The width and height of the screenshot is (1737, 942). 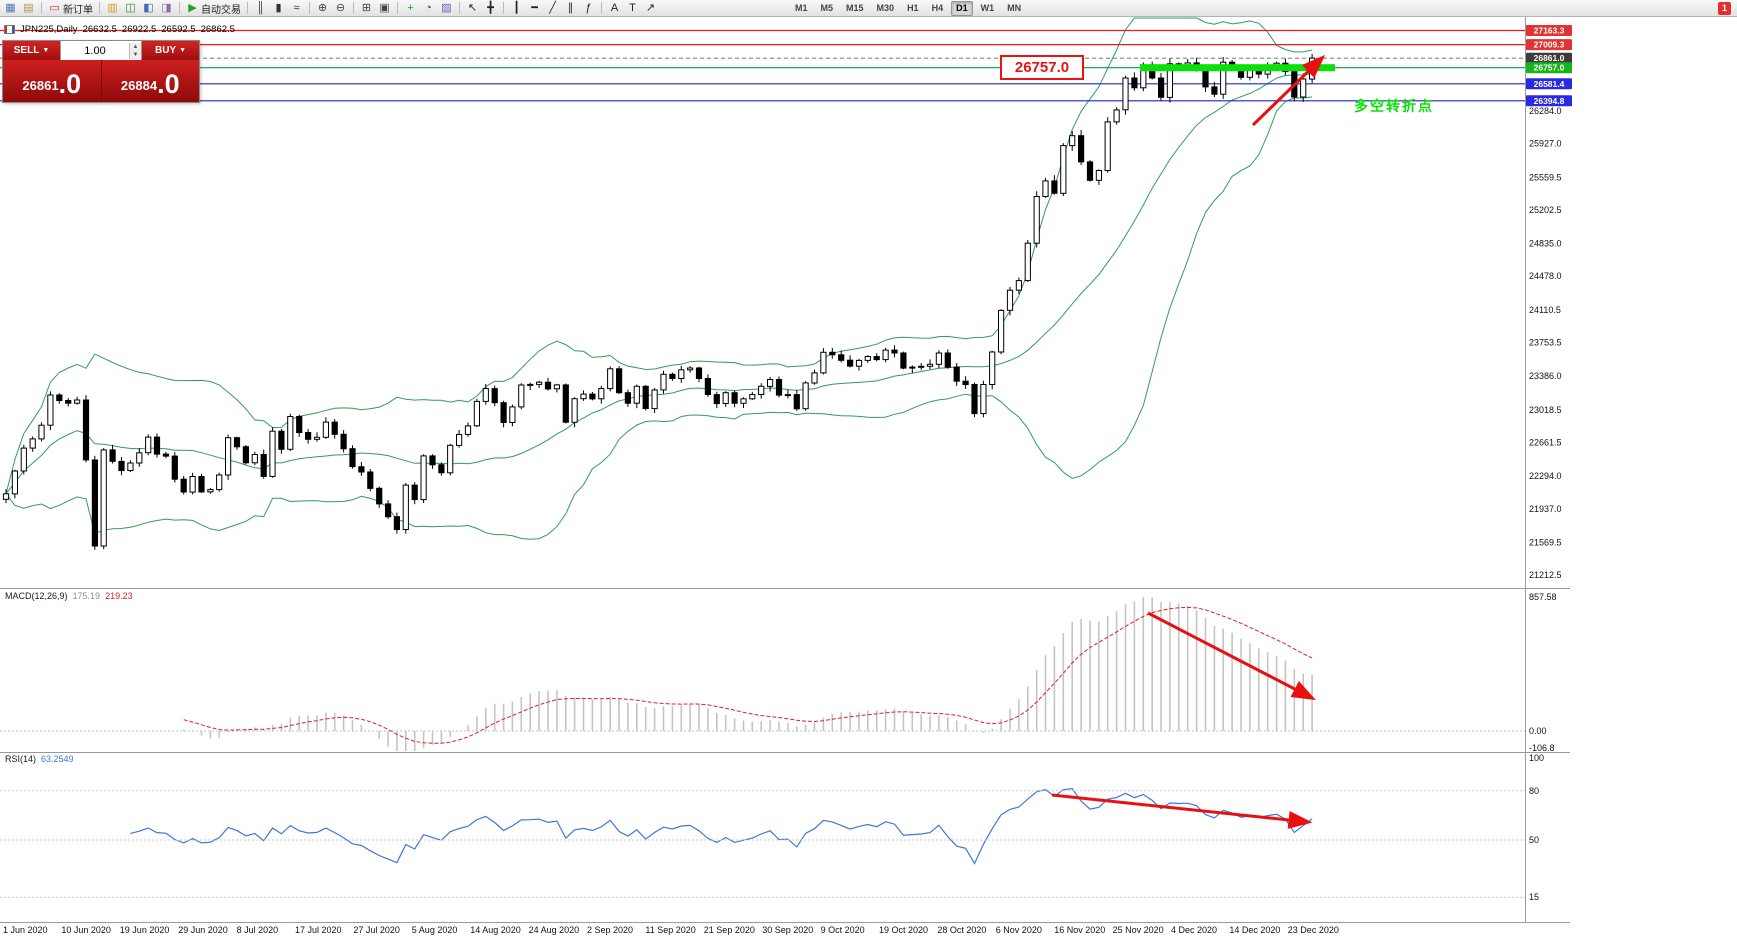 What do you see at coordinates (170, 50) in the screenshot?
I see `buy-button: BUY ▼` at bounding box center [170, 50].